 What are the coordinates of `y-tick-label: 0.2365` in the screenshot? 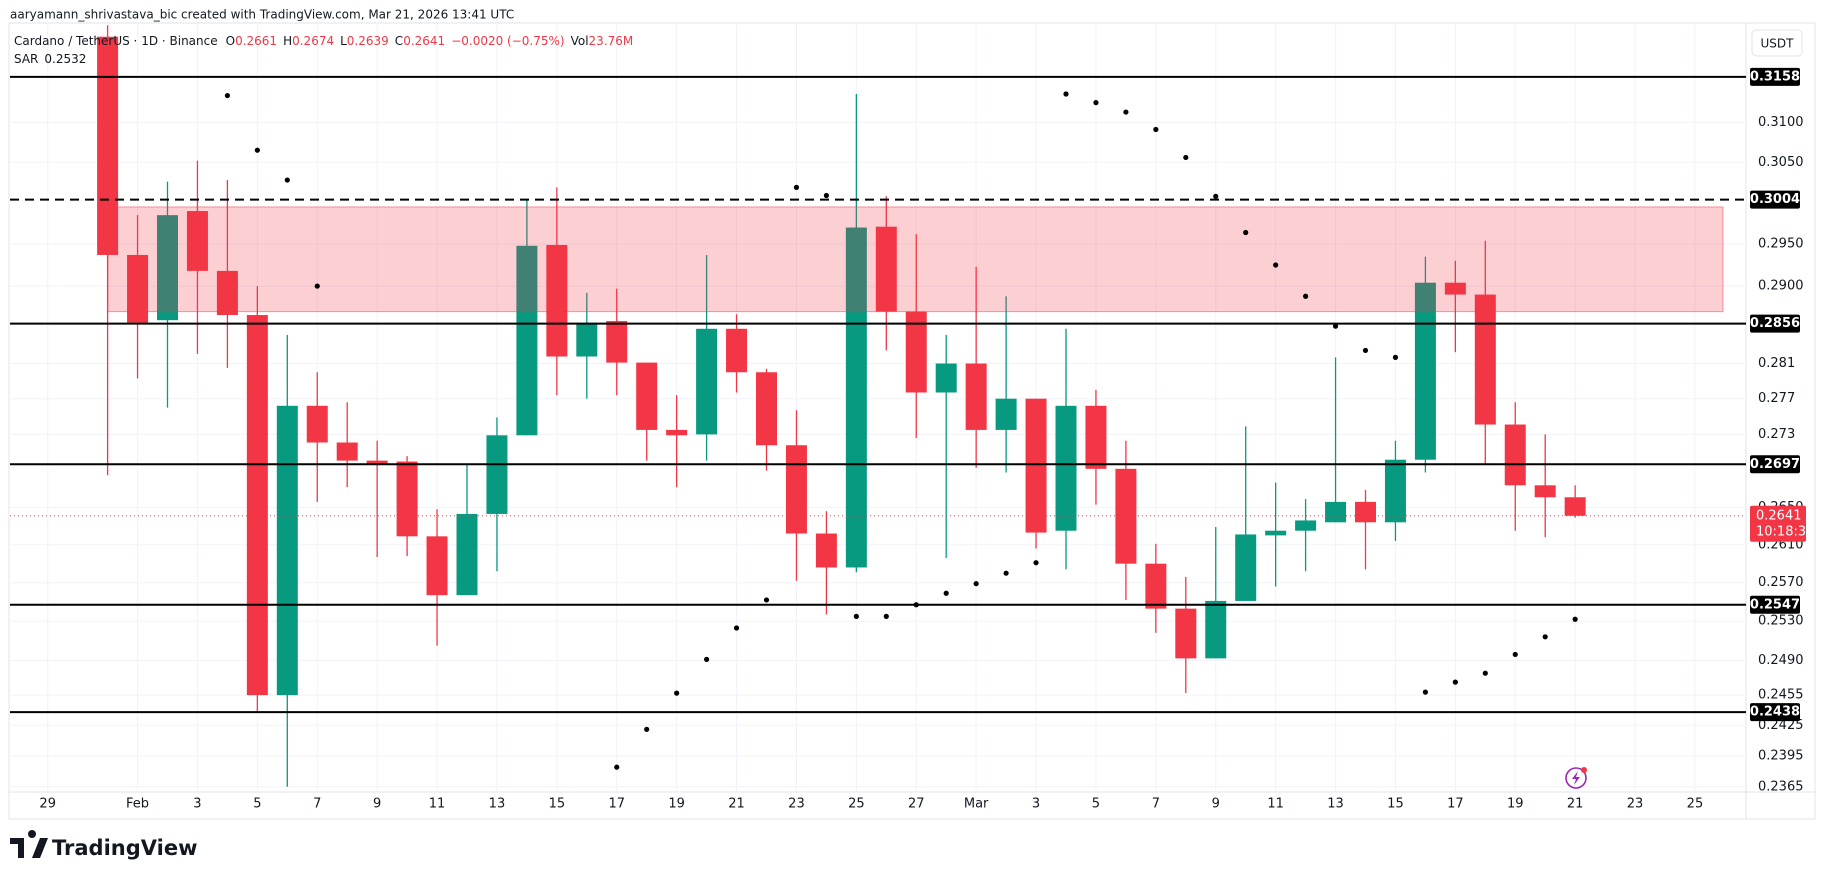 It's located at (1781, 786).